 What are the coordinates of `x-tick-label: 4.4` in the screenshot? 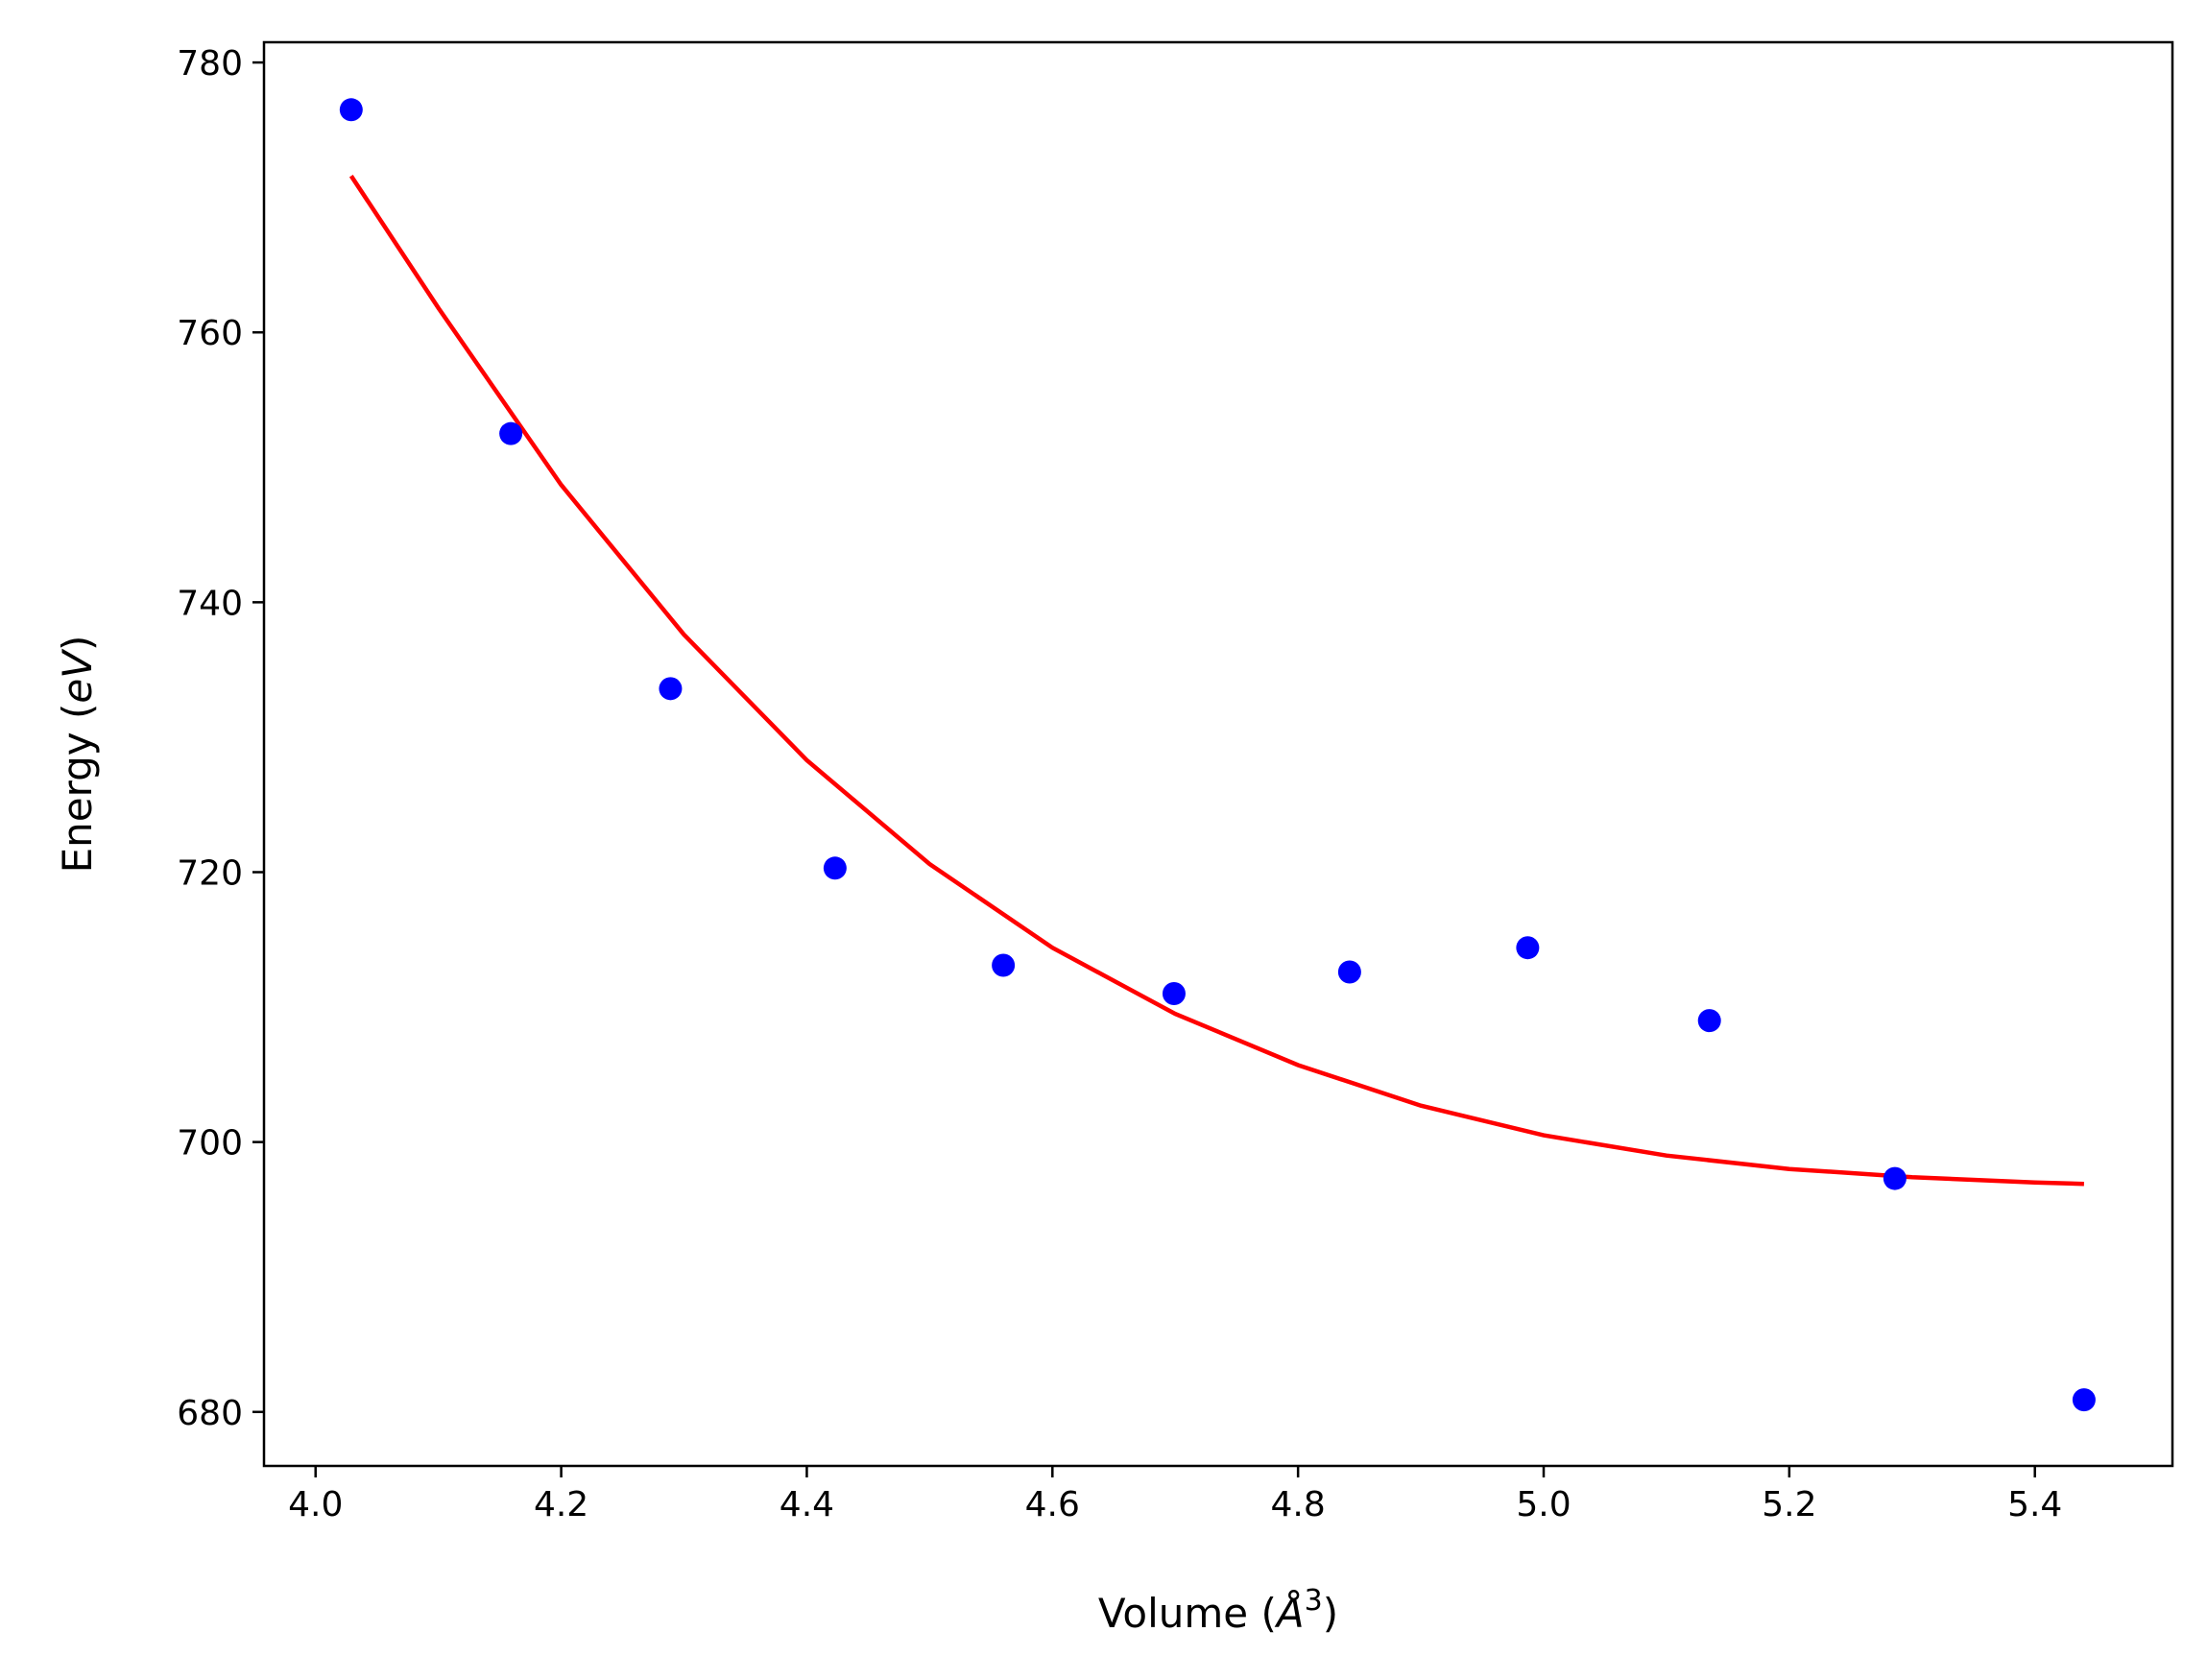 It's located at (807, 1504).